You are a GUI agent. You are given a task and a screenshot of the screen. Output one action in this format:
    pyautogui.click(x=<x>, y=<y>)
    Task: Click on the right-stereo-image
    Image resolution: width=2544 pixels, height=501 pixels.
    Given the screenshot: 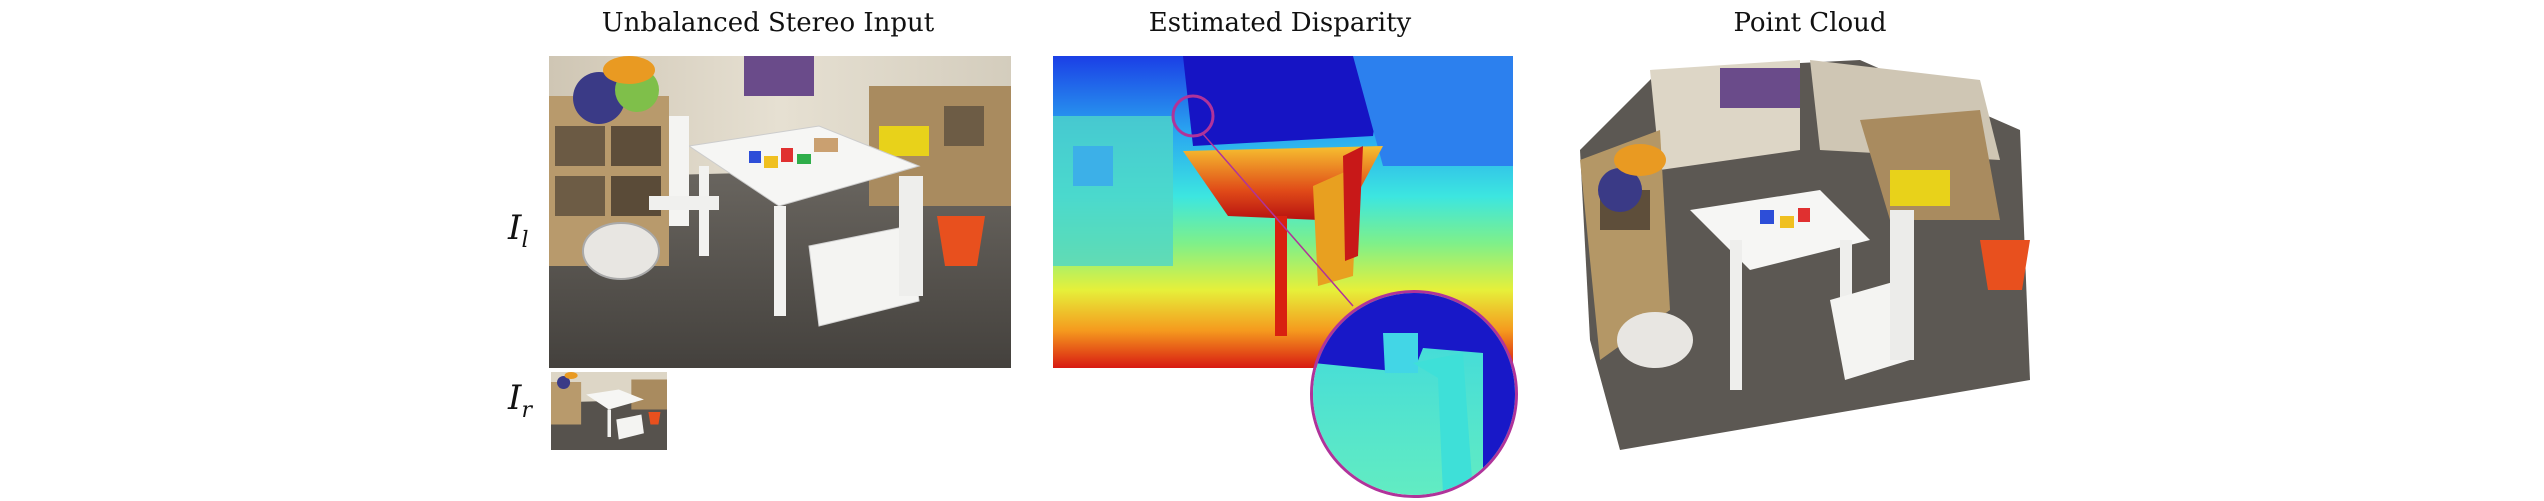 What is the action you would take?
    pyautogui.click(x=609, y=411)
    